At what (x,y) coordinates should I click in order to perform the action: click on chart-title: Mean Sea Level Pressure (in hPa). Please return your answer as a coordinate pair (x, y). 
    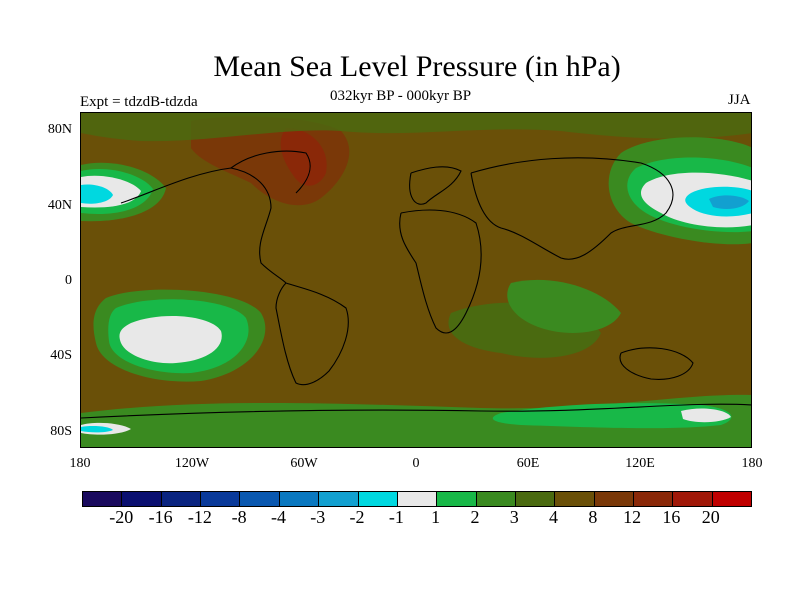
    Looking at the image, I should click on (417, 66).